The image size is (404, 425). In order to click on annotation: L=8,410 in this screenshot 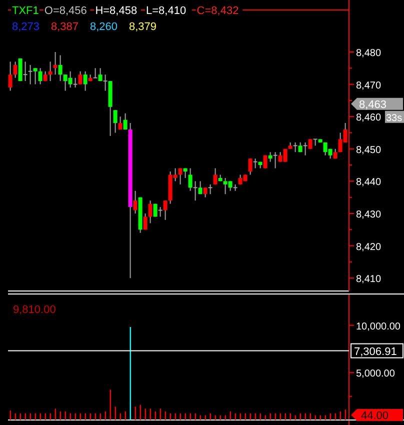, I will do `click(166, 11)`.